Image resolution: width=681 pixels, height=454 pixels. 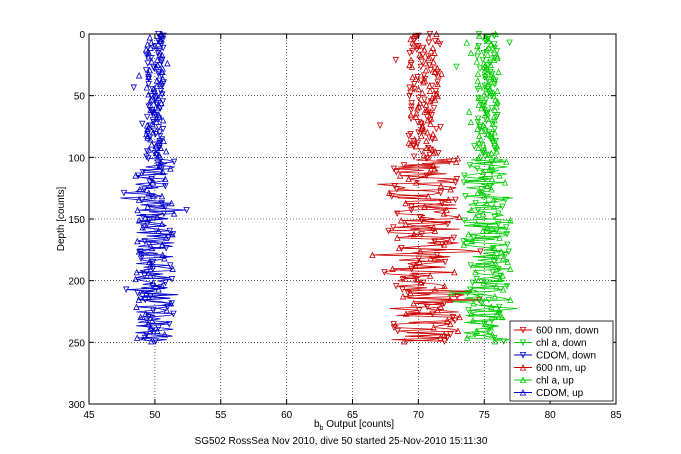 What do you see at coordinates (80, 97) in the screenshot?
I see `y-tick-label: 50` at bounding box center [80, 97].